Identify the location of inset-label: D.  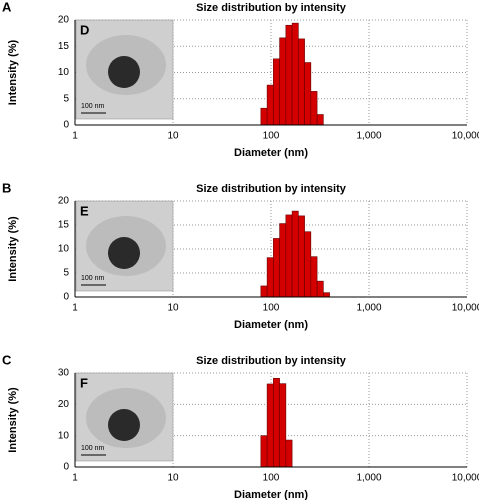
(84, 29).